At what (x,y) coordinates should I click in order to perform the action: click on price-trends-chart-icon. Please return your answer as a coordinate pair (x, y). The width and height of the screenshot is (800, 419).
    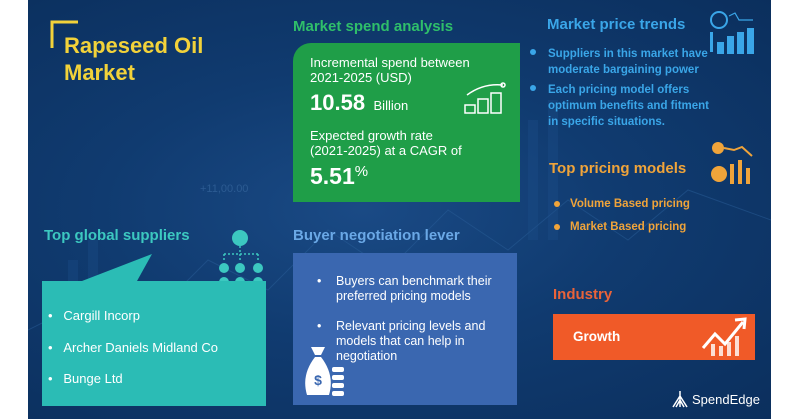
    Looking at the image, I should click on (732, 32).